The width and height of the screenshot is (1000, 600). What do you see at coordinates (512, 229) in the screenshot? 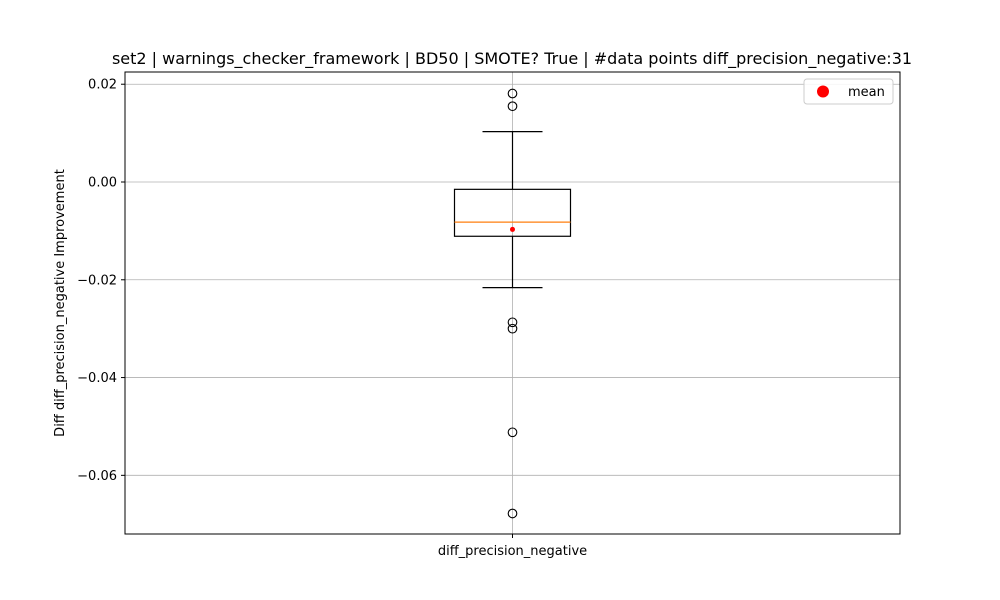
I see `mean-point` at bounding box center [512, 229].